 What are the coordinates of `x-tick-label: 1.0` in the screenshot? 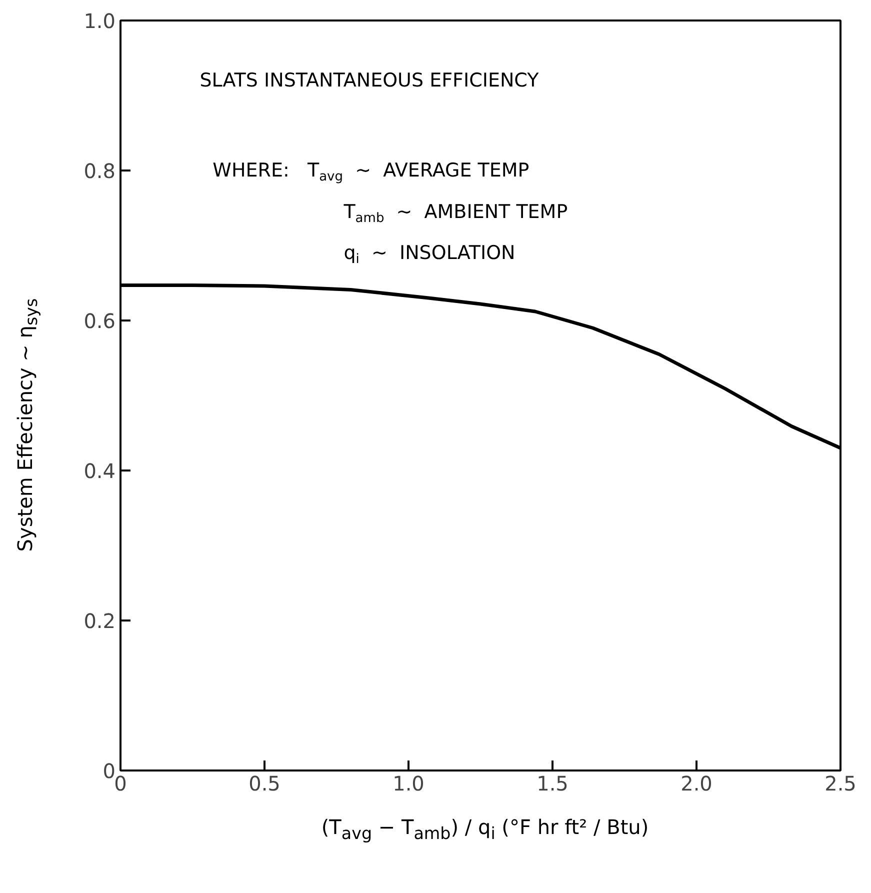 It's located at (408, 784).